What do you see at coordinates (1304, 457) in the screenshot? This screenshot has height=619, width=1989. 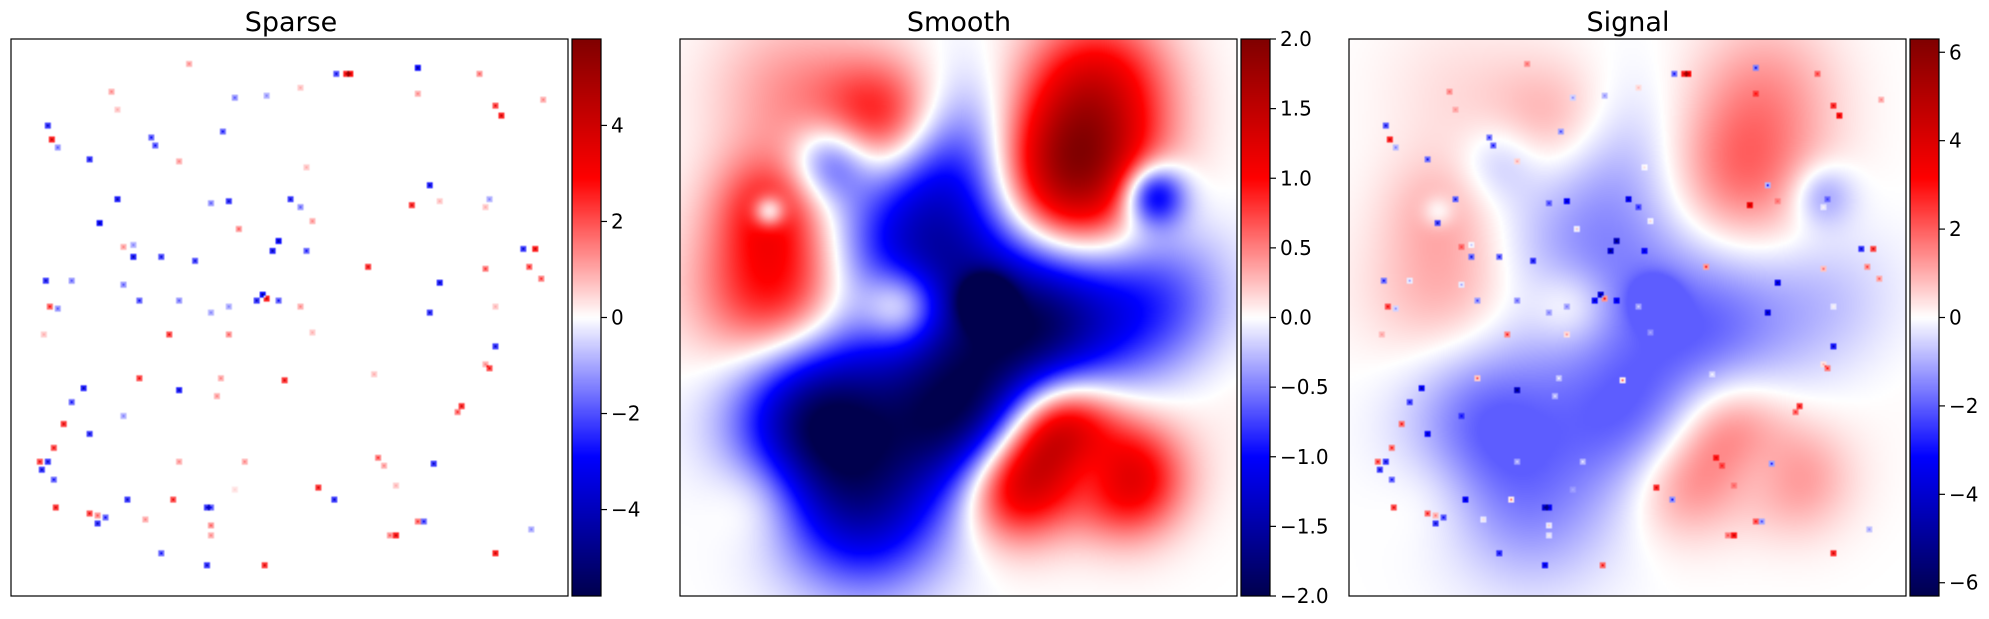 I see `colorbar-tick-label: −1.0` at bounding box center [1304, 457].